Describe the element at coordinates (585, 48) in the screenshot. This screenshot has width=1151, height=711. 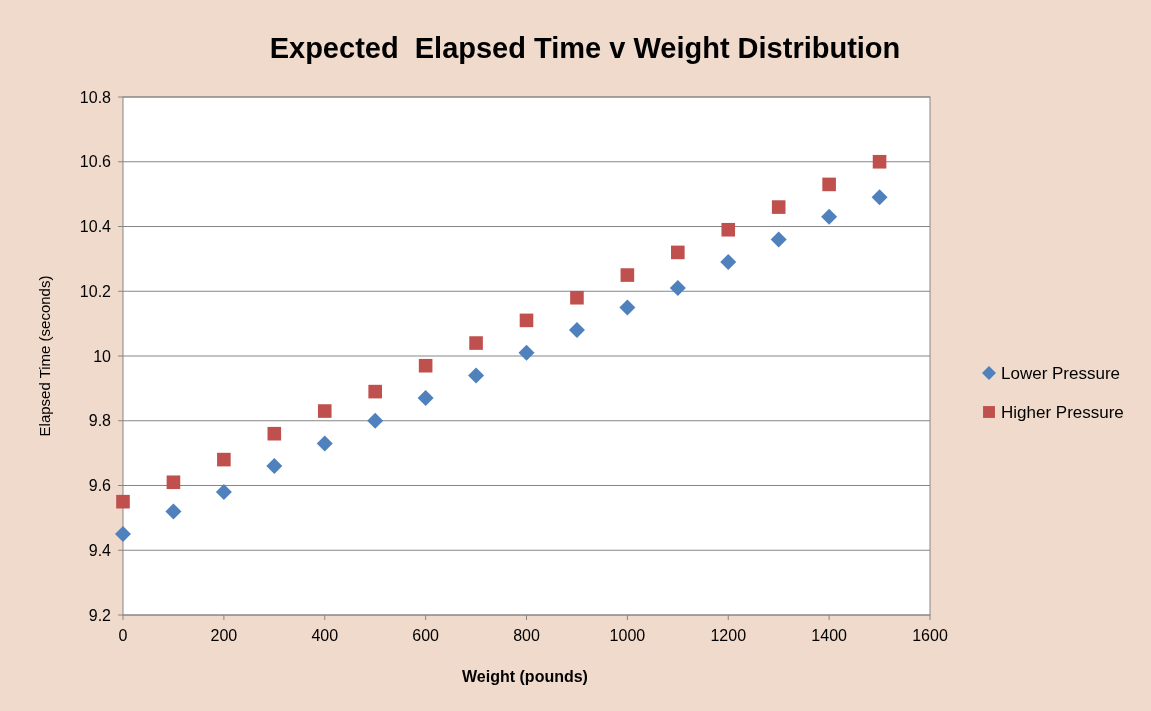
I see `chart-title: Expected Elapsed Time v Weight Distribution` at that location.